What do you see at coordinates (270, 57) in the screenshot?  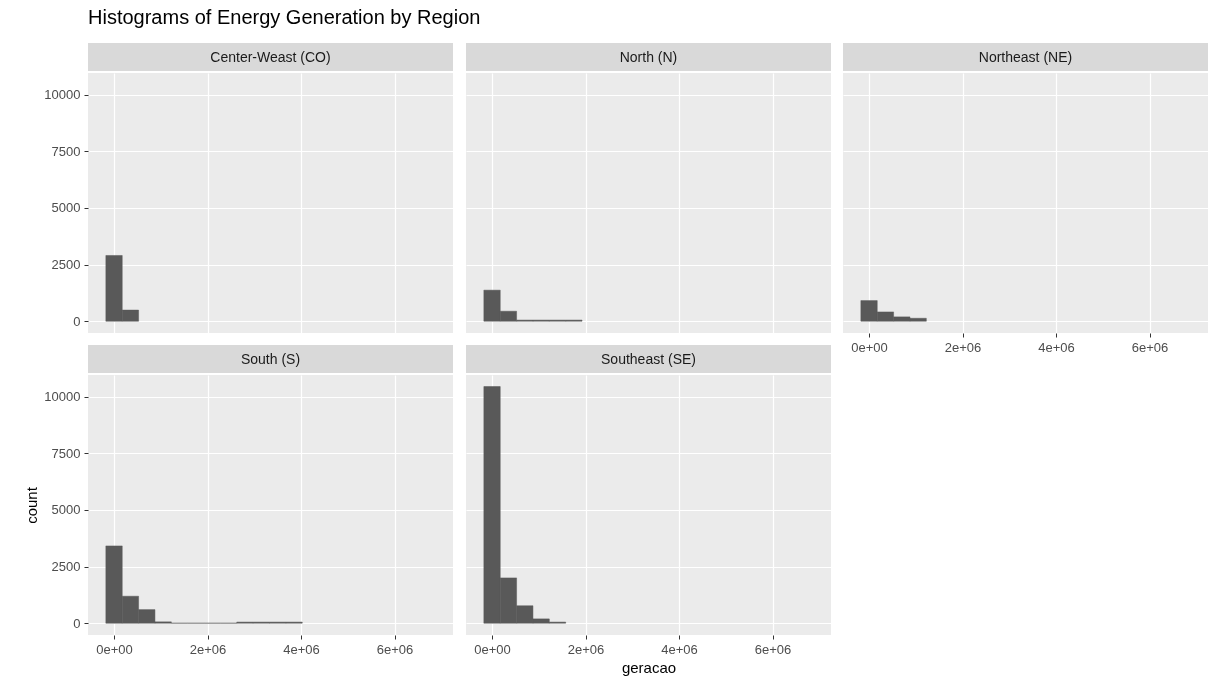 I see `chart-title: Center-Weast (CO)` at bounding box center [270, 57].